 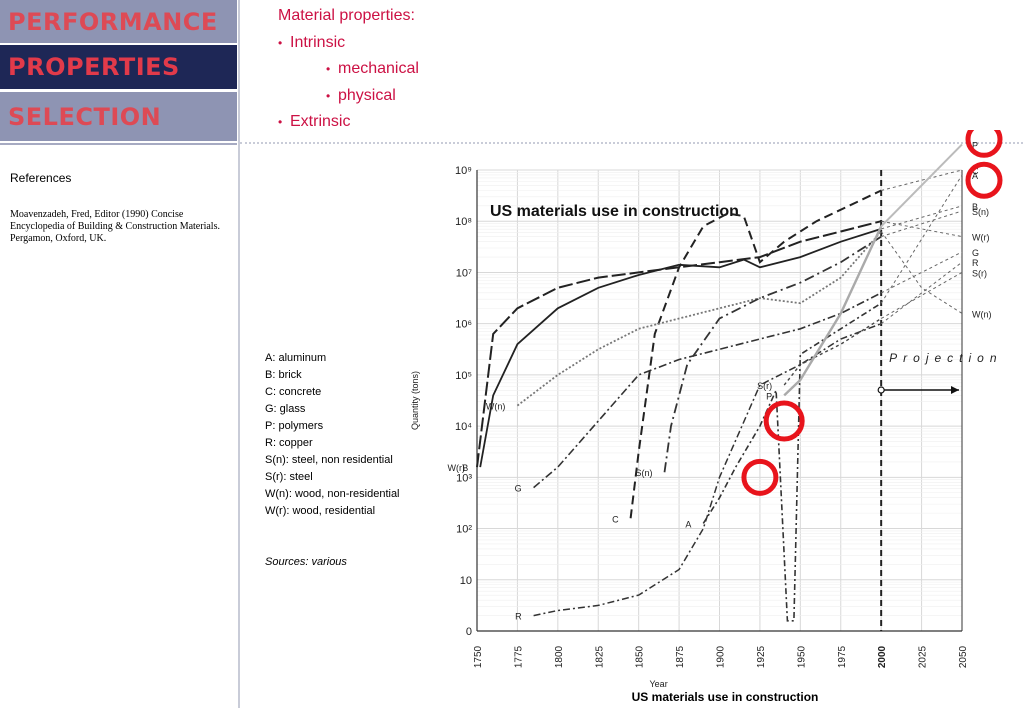 What do you see at coordinates (478, 656) in the screenshot?
I see `x-tick-label: 1750` at bounding box center [478, 656].